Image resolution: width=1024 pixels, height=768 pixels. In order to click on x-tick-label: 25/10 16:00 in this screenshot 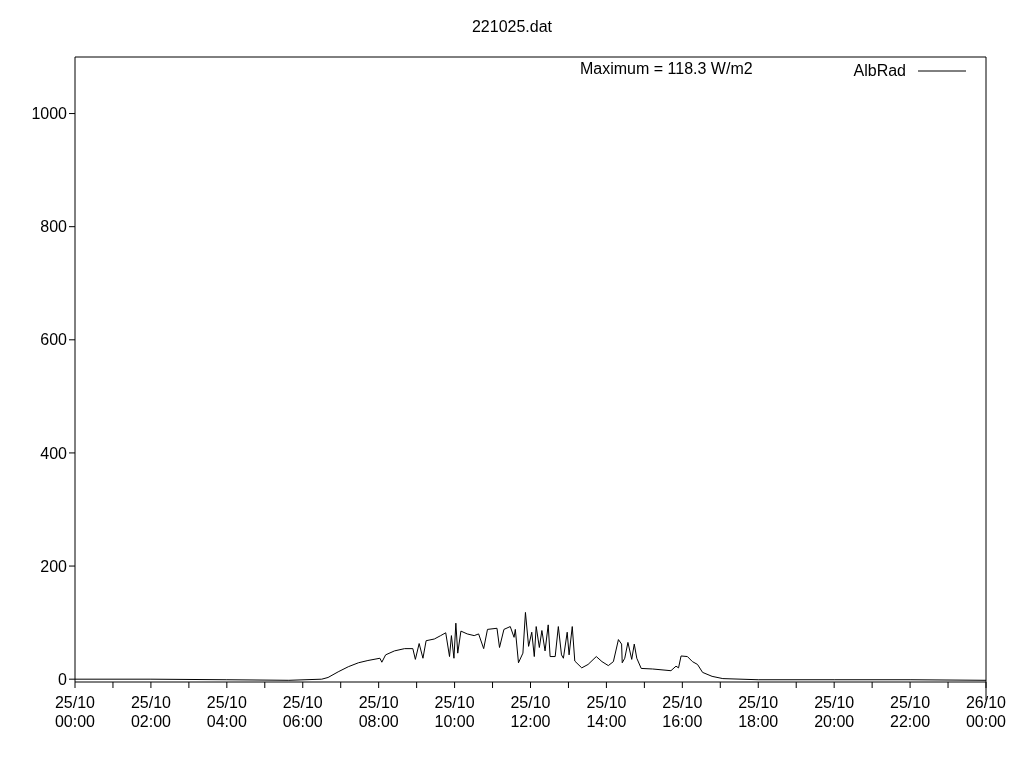, I will do `click(682, 712)`.